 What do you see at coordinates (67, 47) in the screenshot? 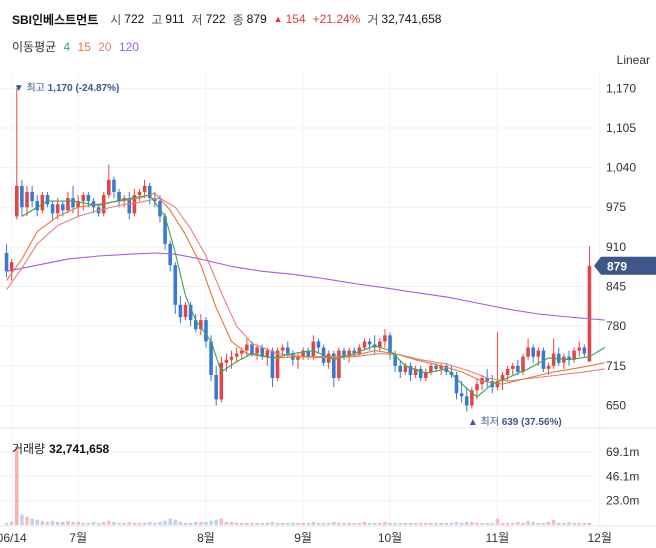
I see `ma-legend-4: 4` at bounding box center [67, 47].